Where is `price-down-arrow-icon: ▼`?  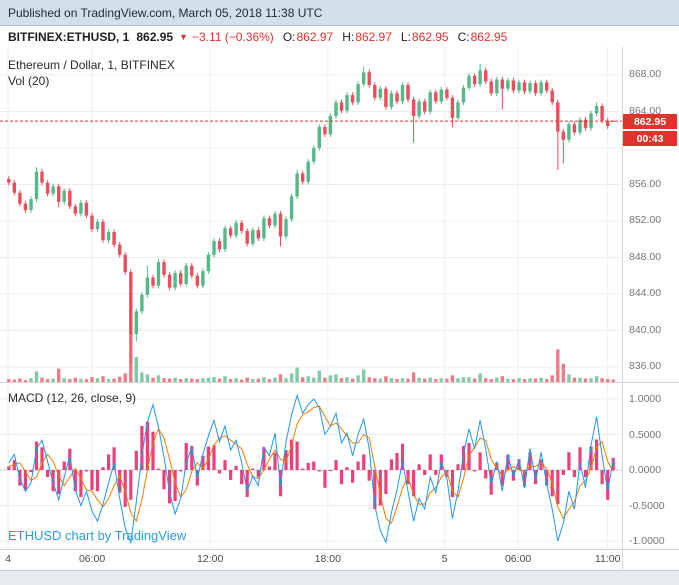
price-down-arrow-icon: ▼ is located at coordinates (183, 36).